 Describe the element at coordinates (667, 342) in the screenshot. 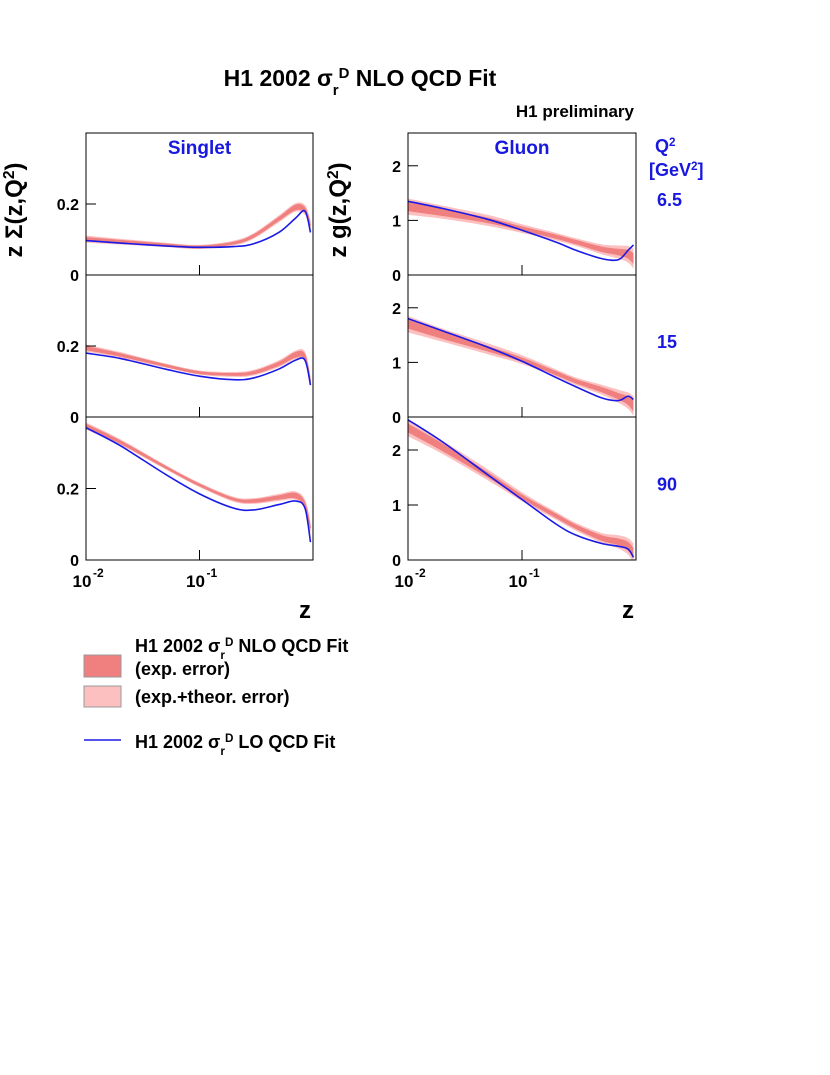

I see `q2-value: 15` at that location.